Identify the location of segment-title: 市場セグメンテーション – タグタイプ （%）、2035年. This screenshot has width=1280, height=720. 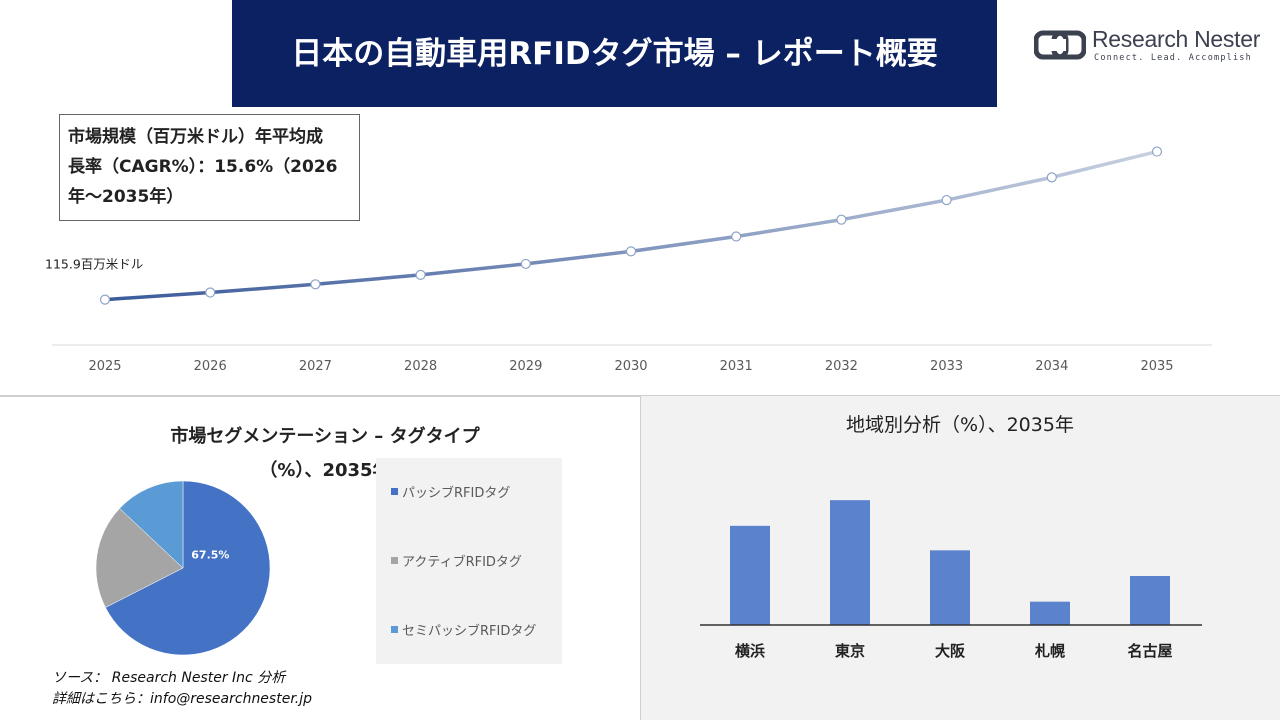
(325, 454).